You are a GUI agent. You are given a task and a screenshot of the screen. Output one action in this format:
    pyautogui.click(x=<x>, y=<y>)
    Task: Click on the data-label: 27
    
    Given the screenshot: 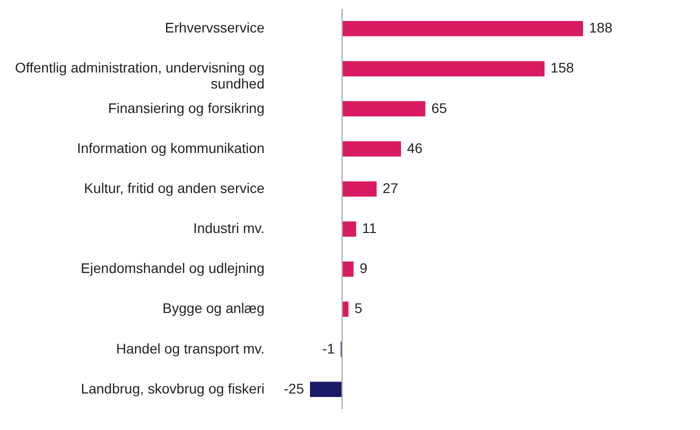 What is the action you would take?
    pyautogui.click(x=390, y=188)
    